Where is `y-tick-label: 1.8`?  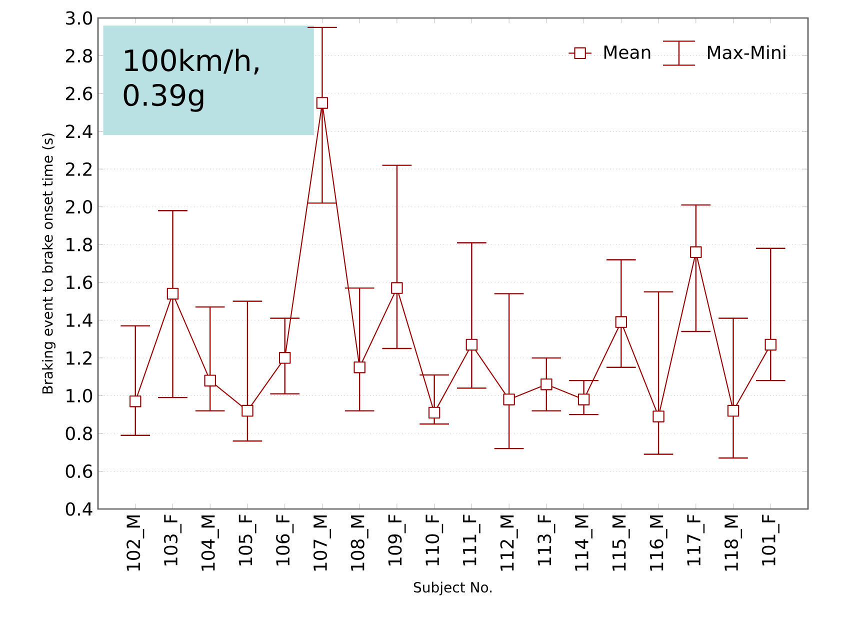 y-tick-label: 1.8 is located at coordinates (79, 245).